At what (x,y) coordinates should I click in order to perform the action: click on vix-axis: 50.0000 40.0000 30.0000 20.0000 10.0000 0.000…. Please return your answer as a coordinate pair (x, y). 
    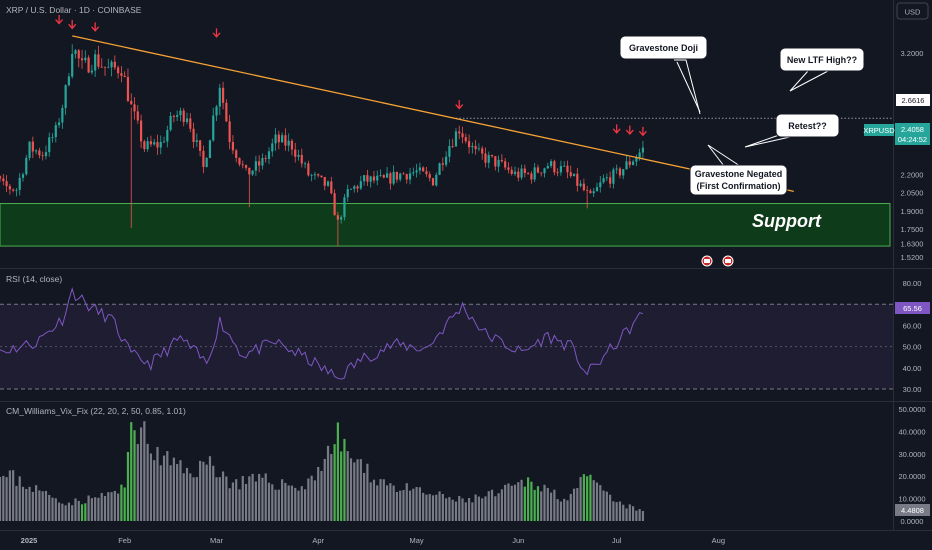
    Looking at the image, I should click on (911, 465).